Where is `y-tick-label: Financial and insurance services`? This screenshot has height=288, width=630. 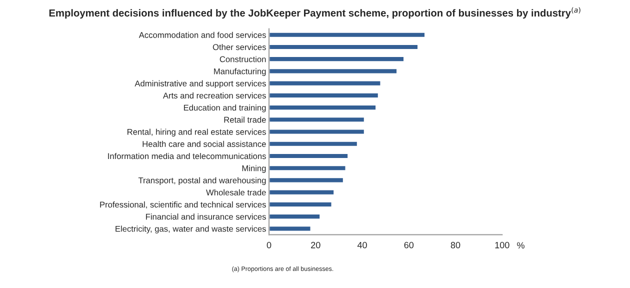 y-tick-label: Financial and insurance services is located at coordinates (206, 217).